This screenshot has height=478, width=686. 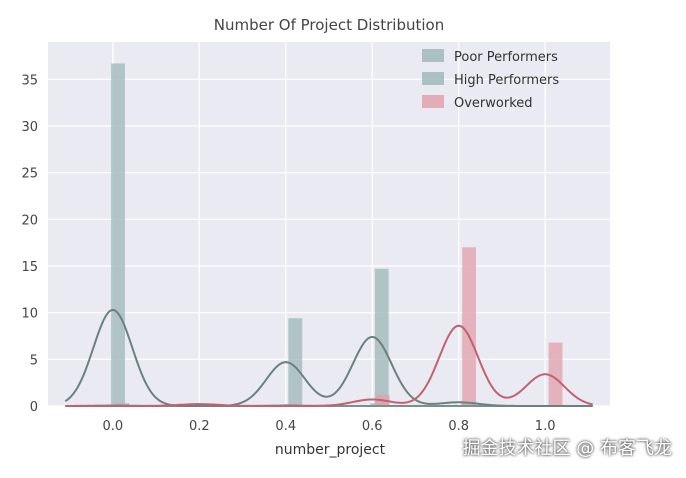 What do you see at coordinates (329, 426) in the screenshot?
I see `x-axis-ticks: 0.0 0.2 0.4 0.6 0.8 1.0` at bounding box center [329, 426].